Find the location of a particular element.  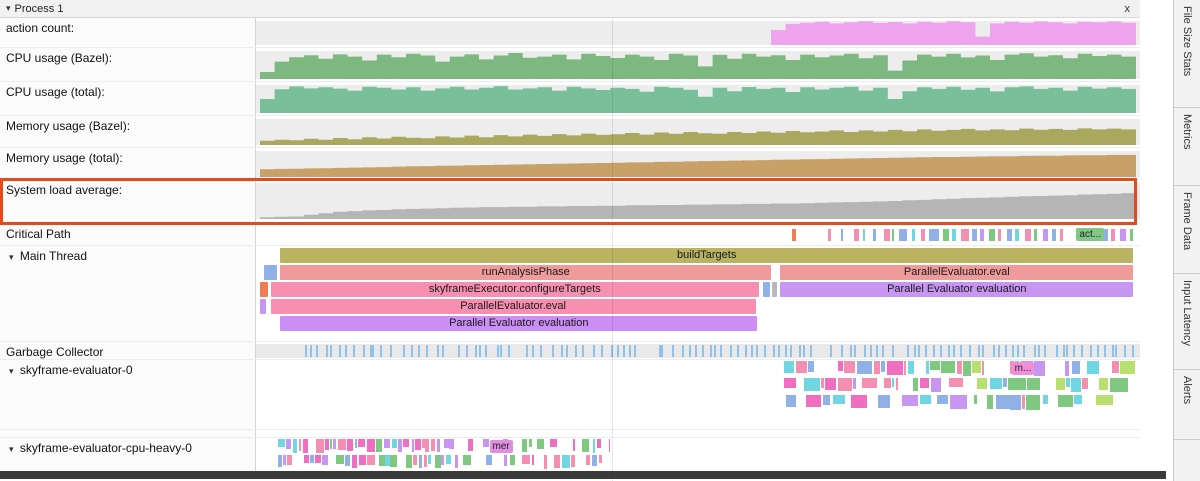

tab-metrics: Metrics is located at coordinates (1187, 147).